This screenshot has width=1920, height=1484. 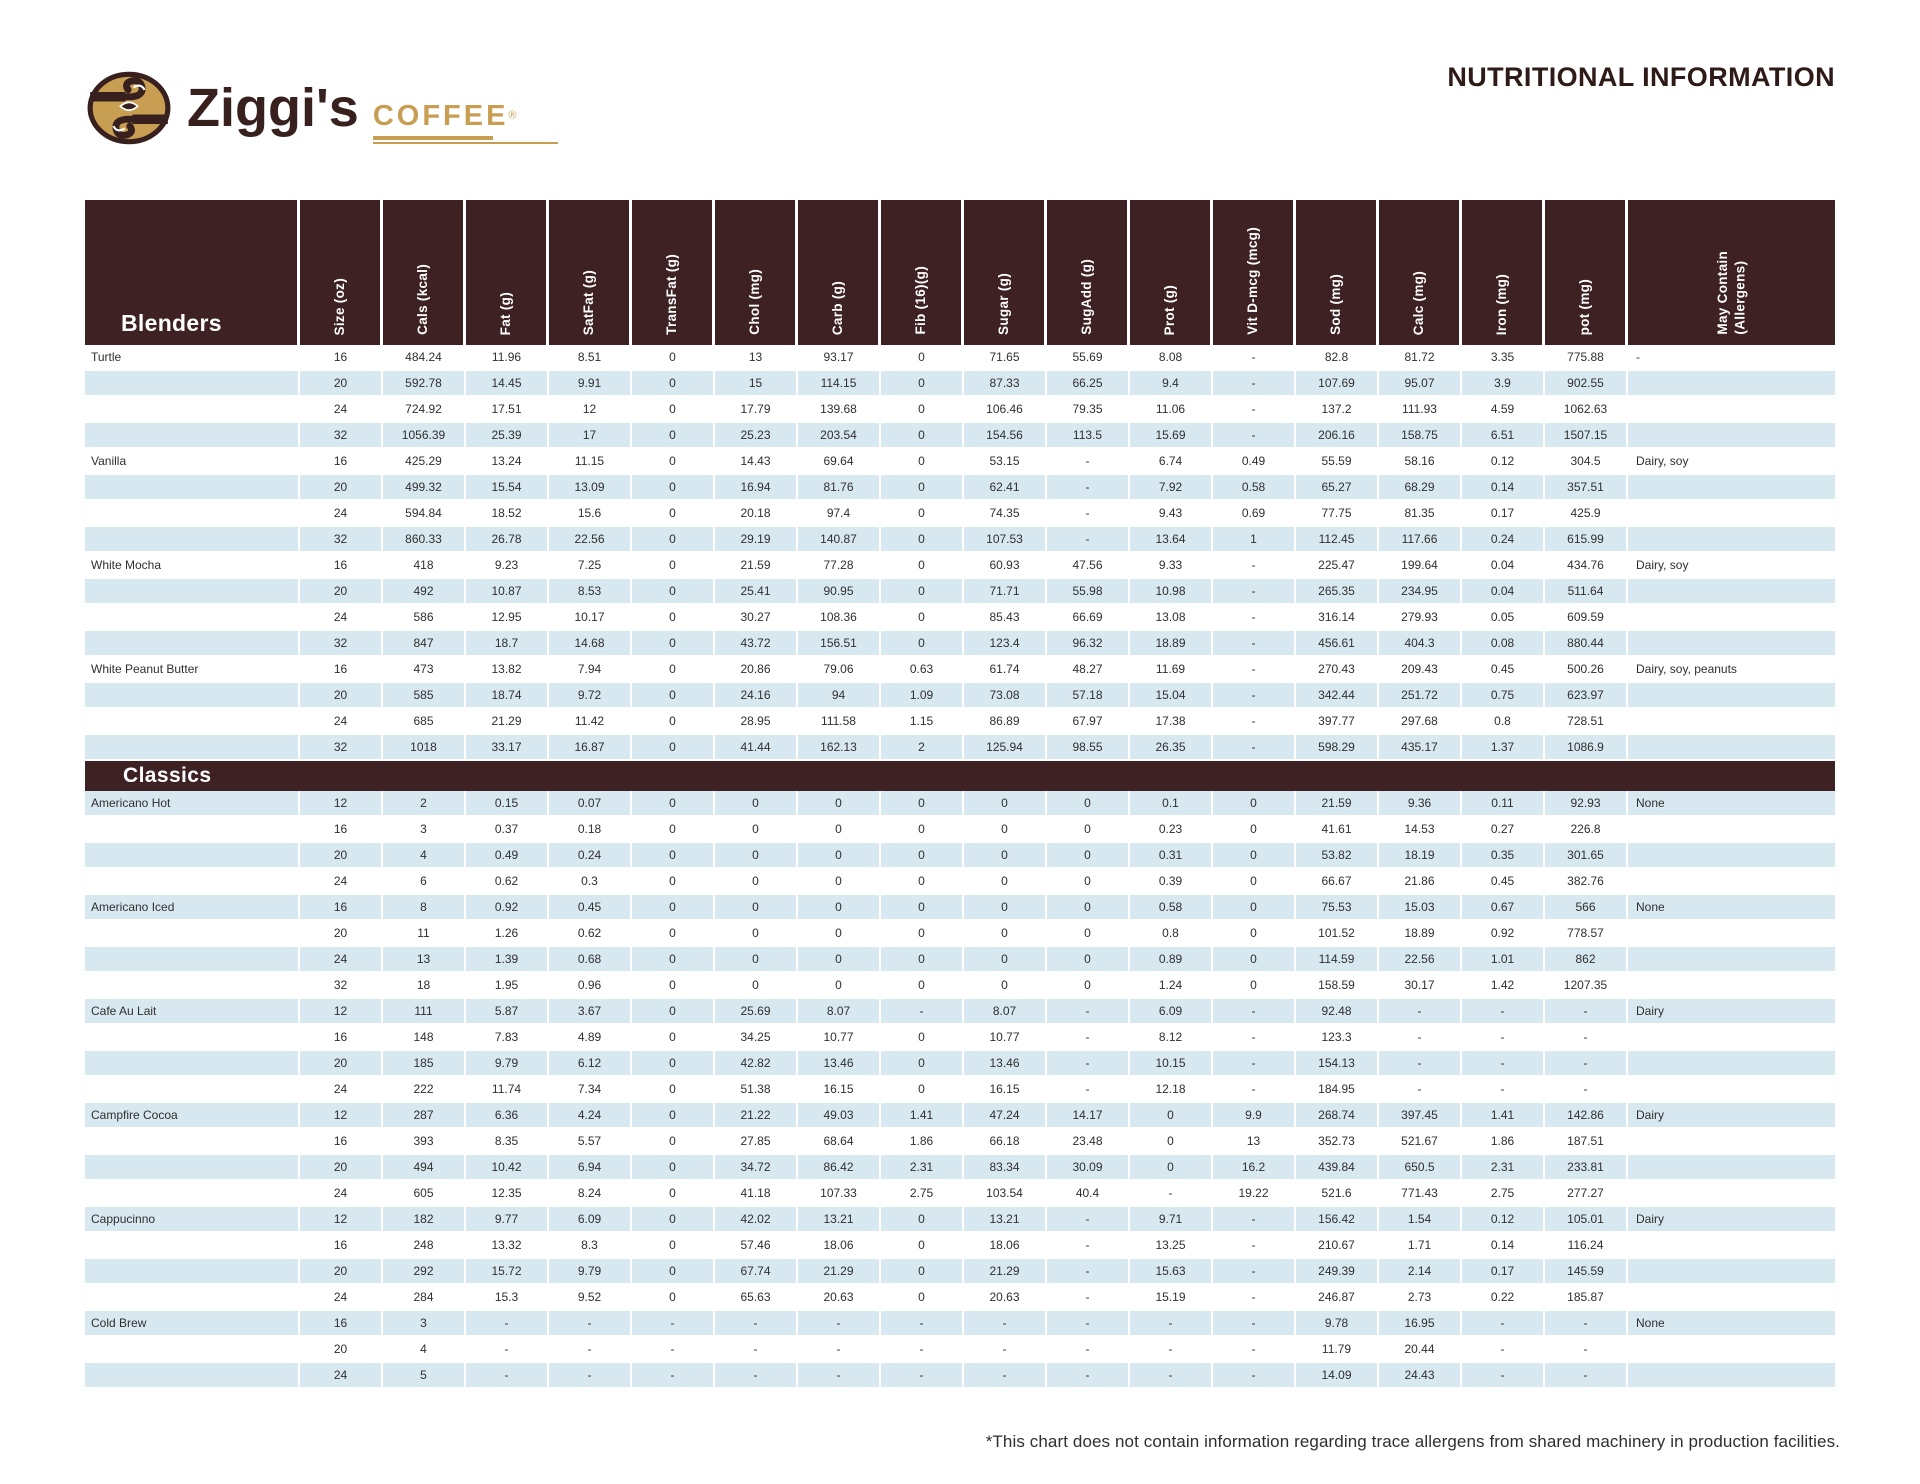 I want to click on table-cell: 1018, so click(x=424, y=748).